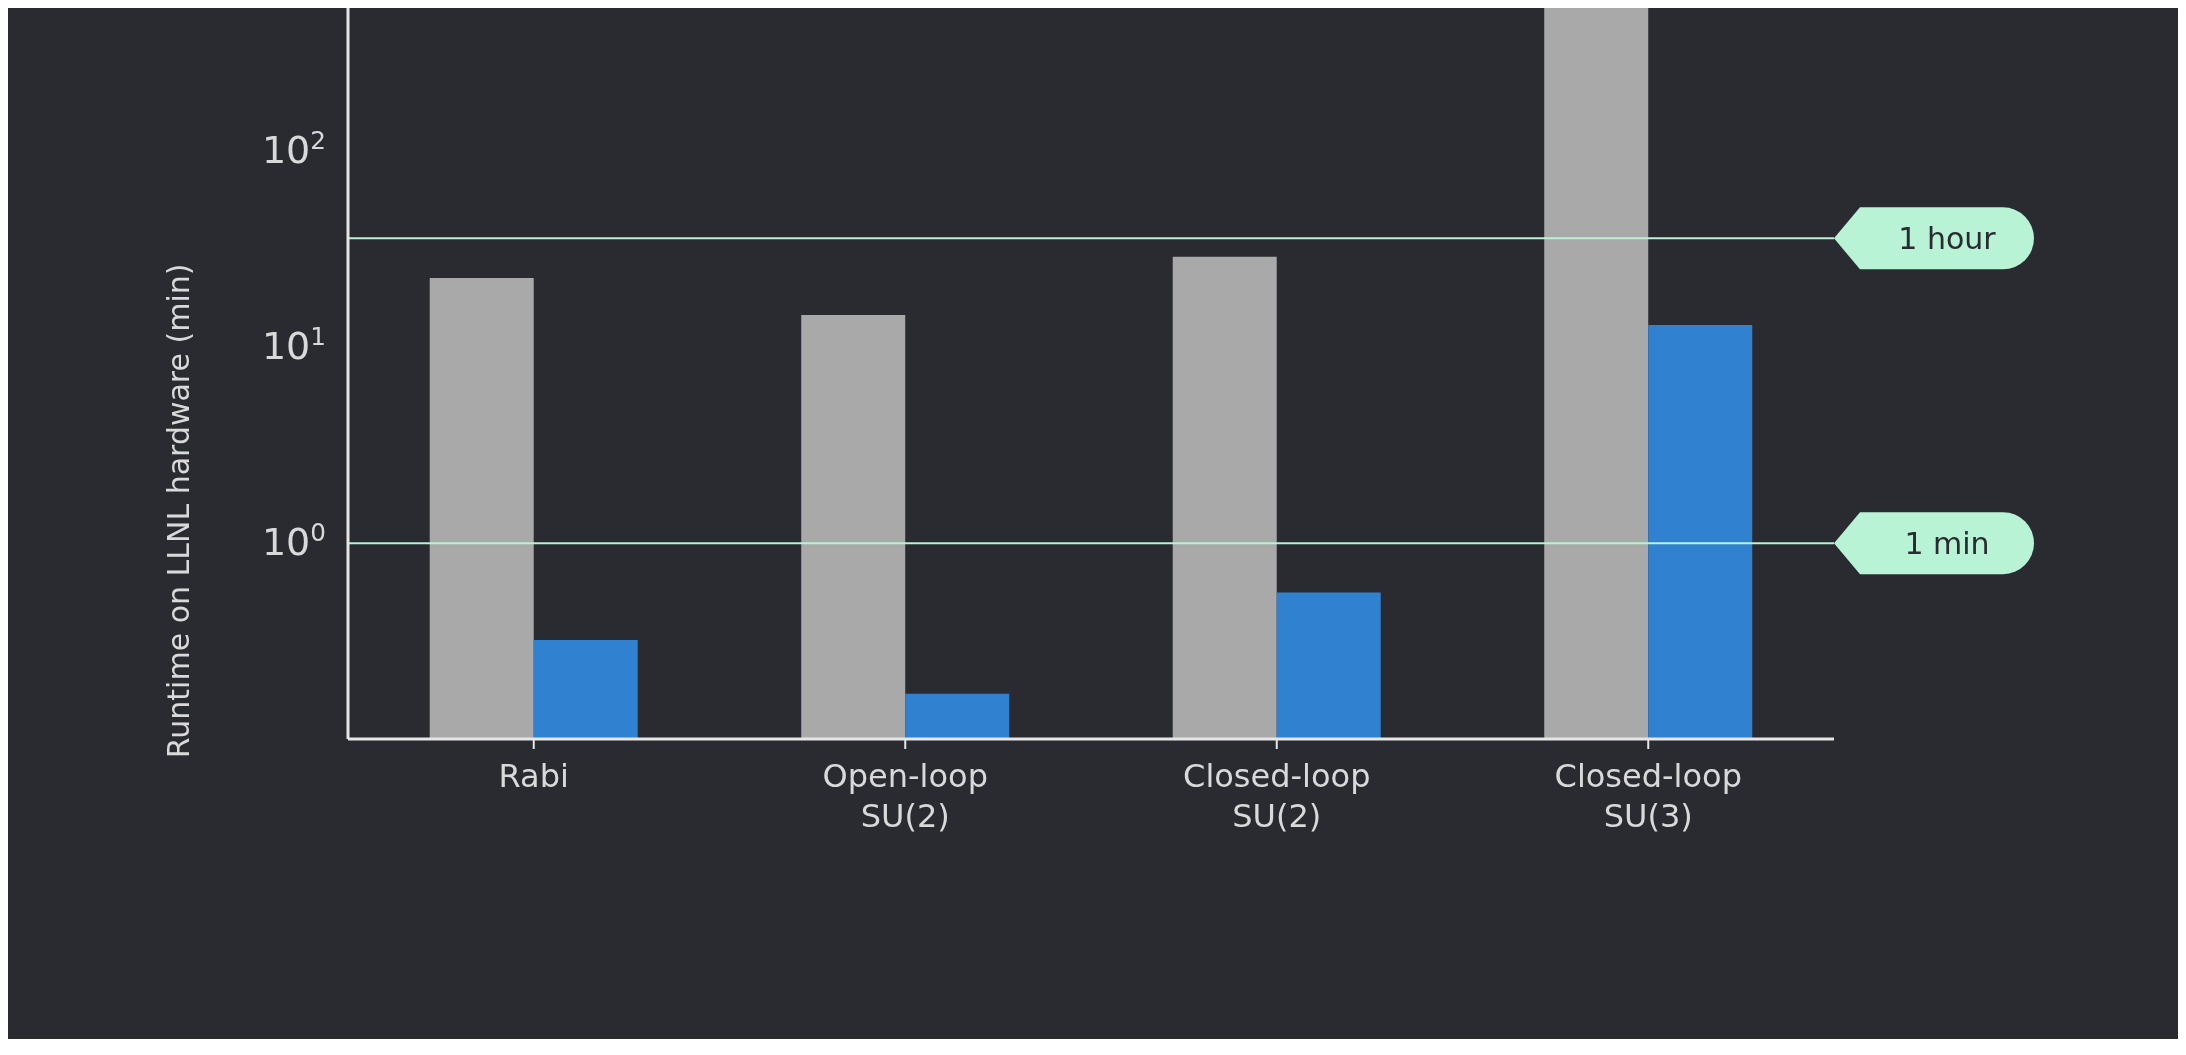 The width and height of the screenshot is (2186, 1055). Describe the element at coordinates (533, 776) in the screenshot. I see `x-tick-label: Rabi` at that location.